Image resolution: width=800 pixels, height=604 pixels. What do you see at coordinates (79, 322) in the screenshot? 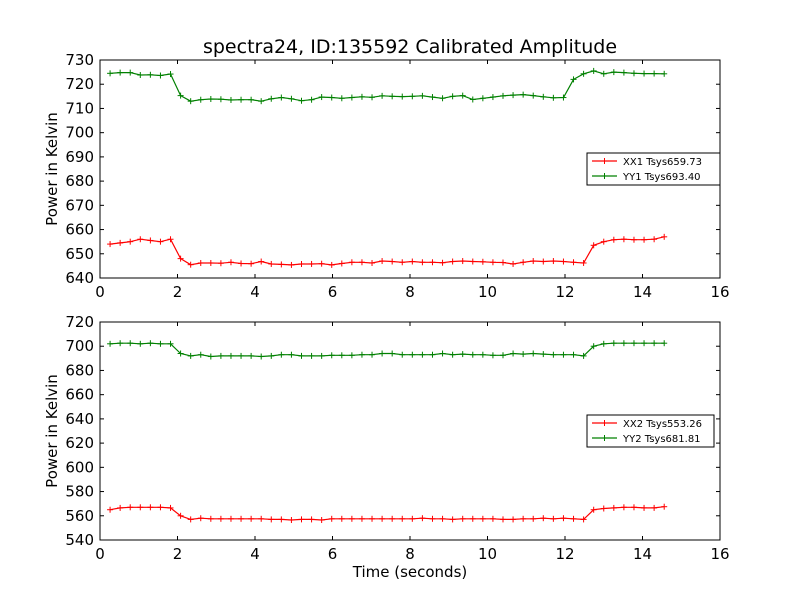
I see `y-tick-label: 720` at bounding box center [79, 322].